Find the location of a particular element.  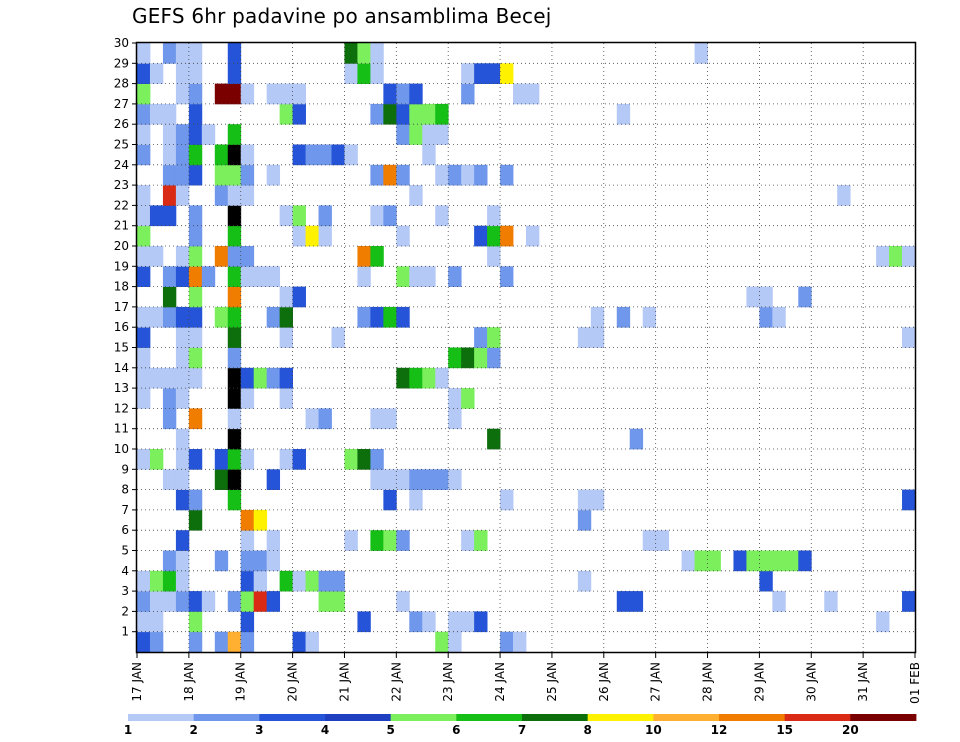

y-tick-label: 5 is located at coordinates (125, 551).